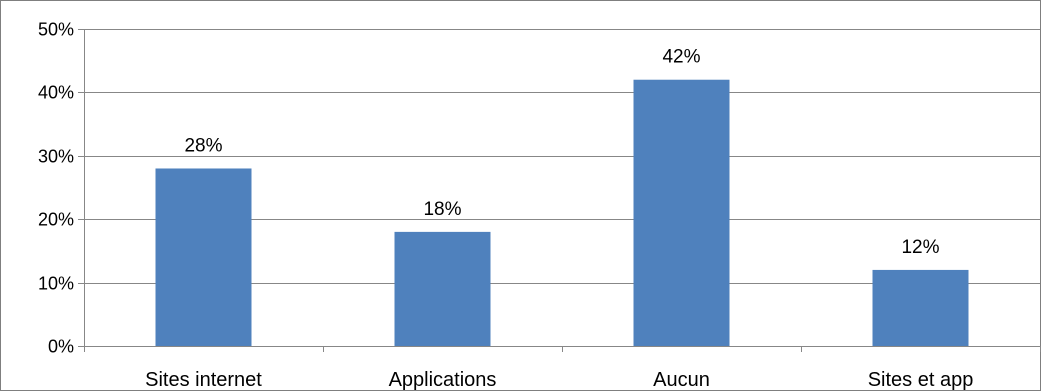  I want to click on data-label: 28%, so click(203, 145).